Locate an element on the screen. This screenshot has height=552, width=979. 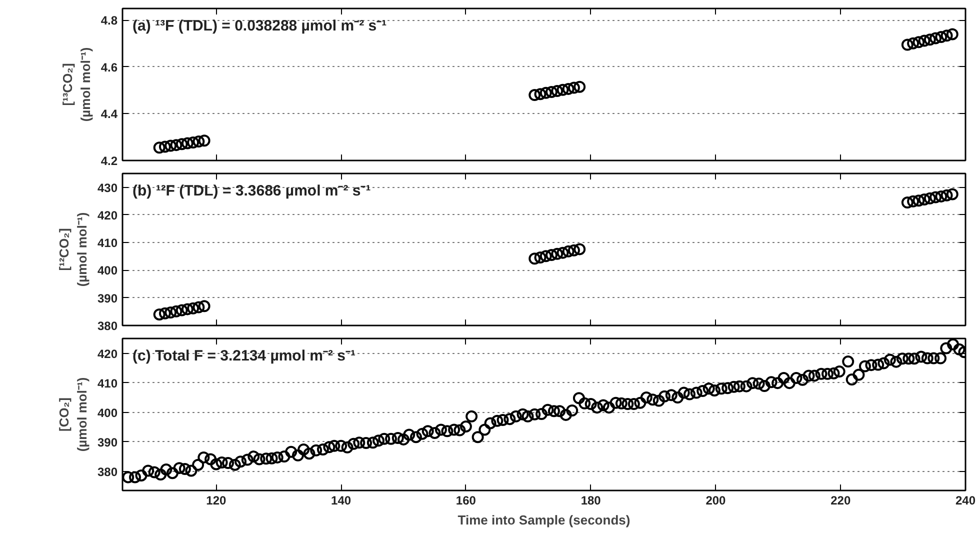
x-axis-title: Time into Sample (seconds) is located at coordinates (544, 520).